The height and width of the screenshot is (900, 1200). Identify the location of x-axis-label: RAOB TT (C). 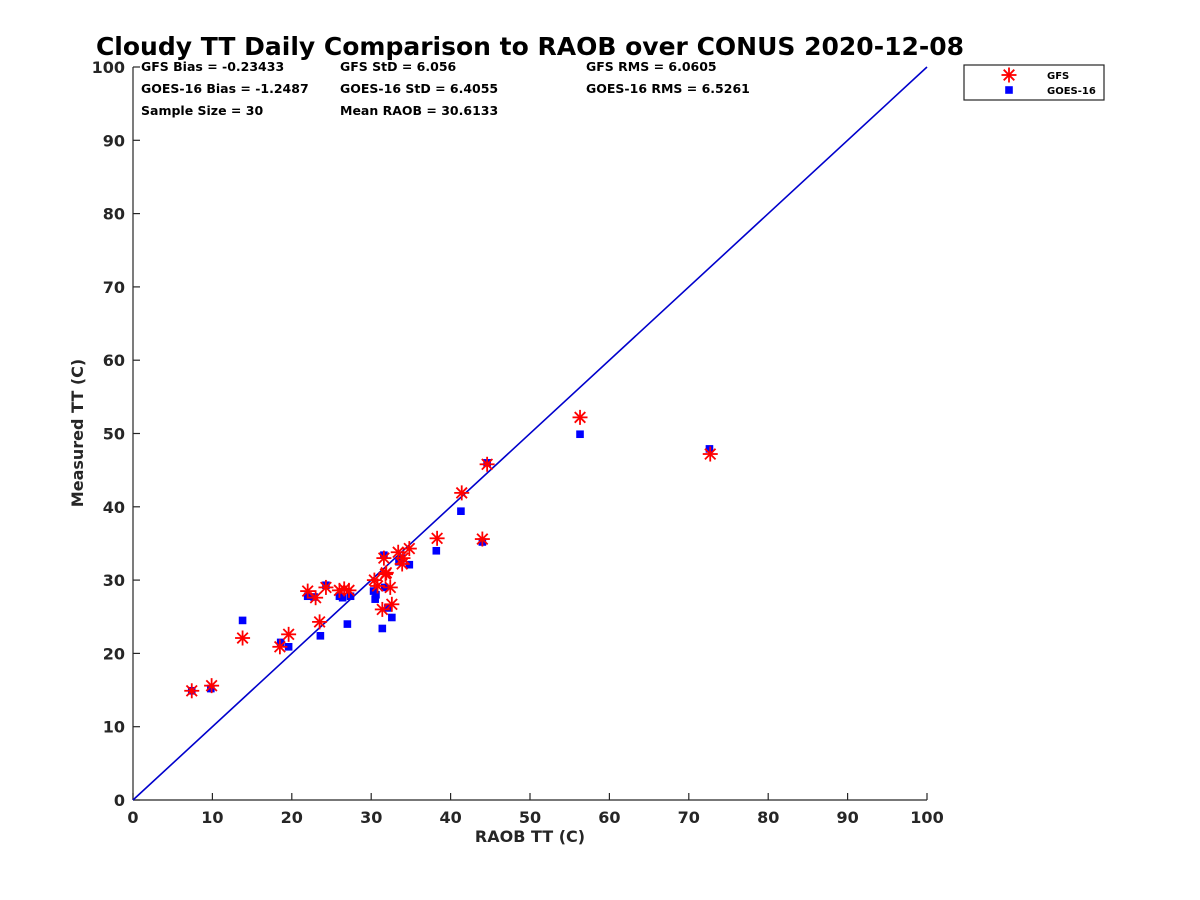
(530, 836).